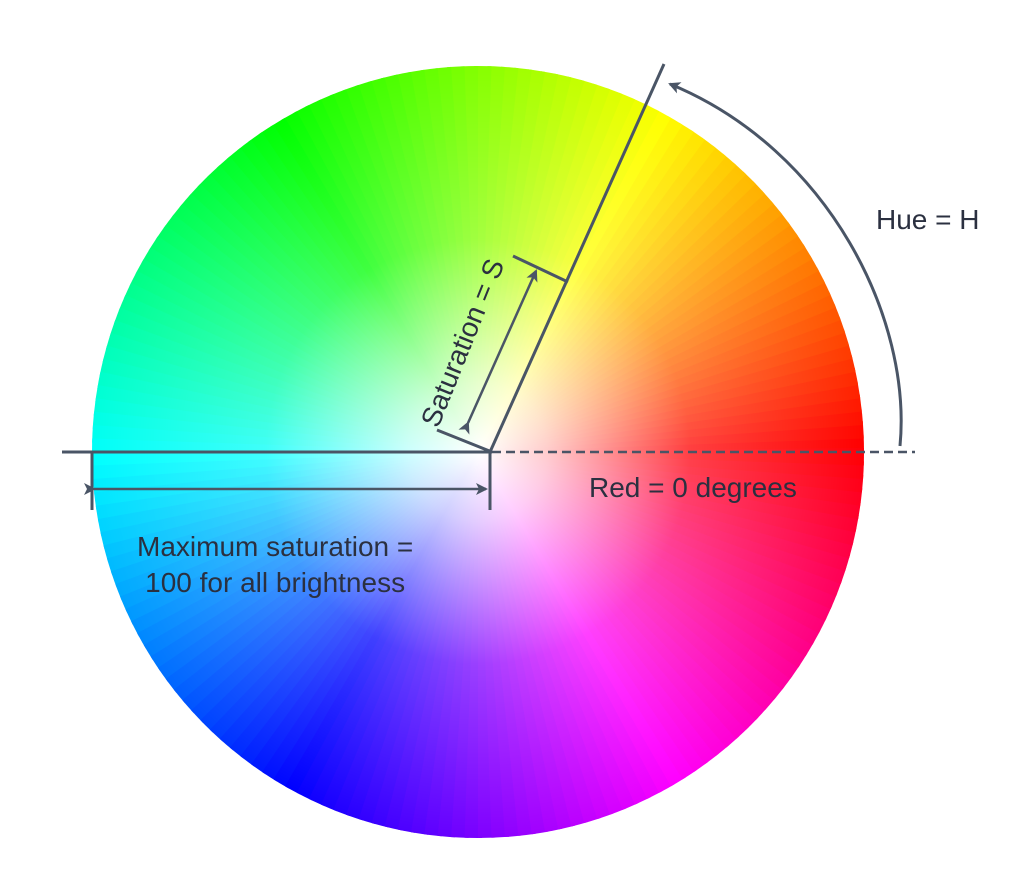  What do you see at coordinates (275, 582) in the screenshot?
I see `max-saturation-label-line2: 100 for all brightness` at bounding box center [275, 582].